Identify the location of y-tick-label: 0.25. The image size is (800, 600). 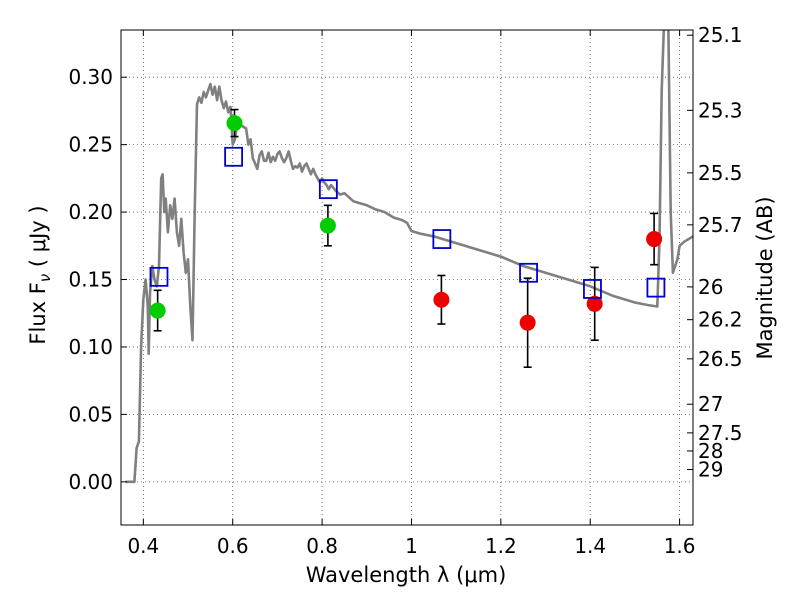
(90, 145).